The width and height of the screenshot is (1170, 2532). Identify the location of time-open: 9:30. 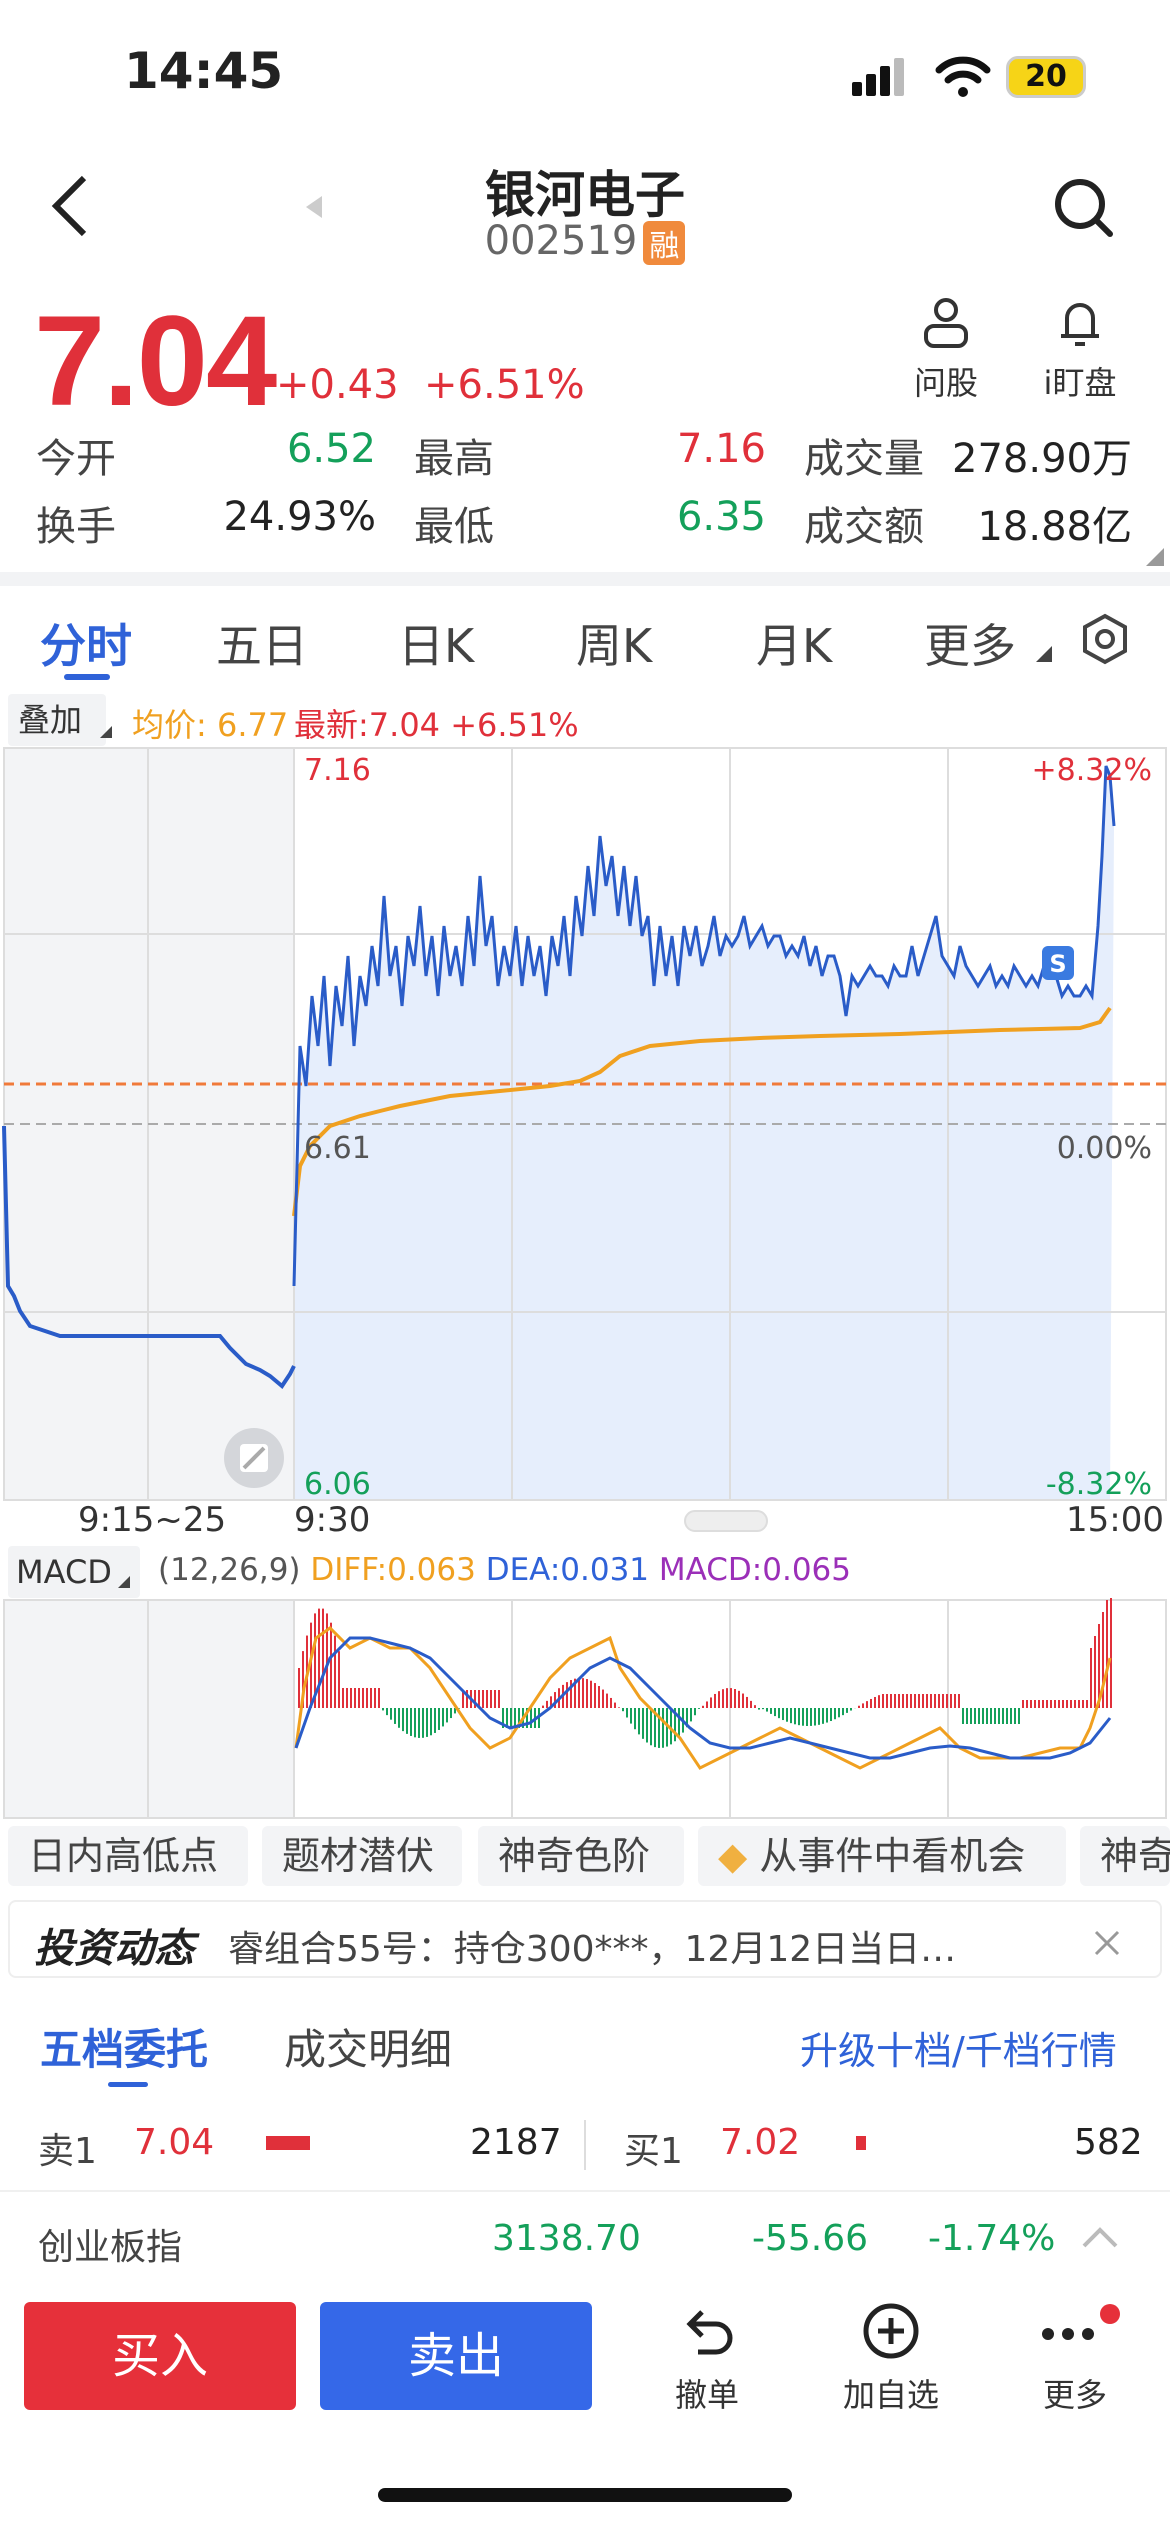
(332, 1520).